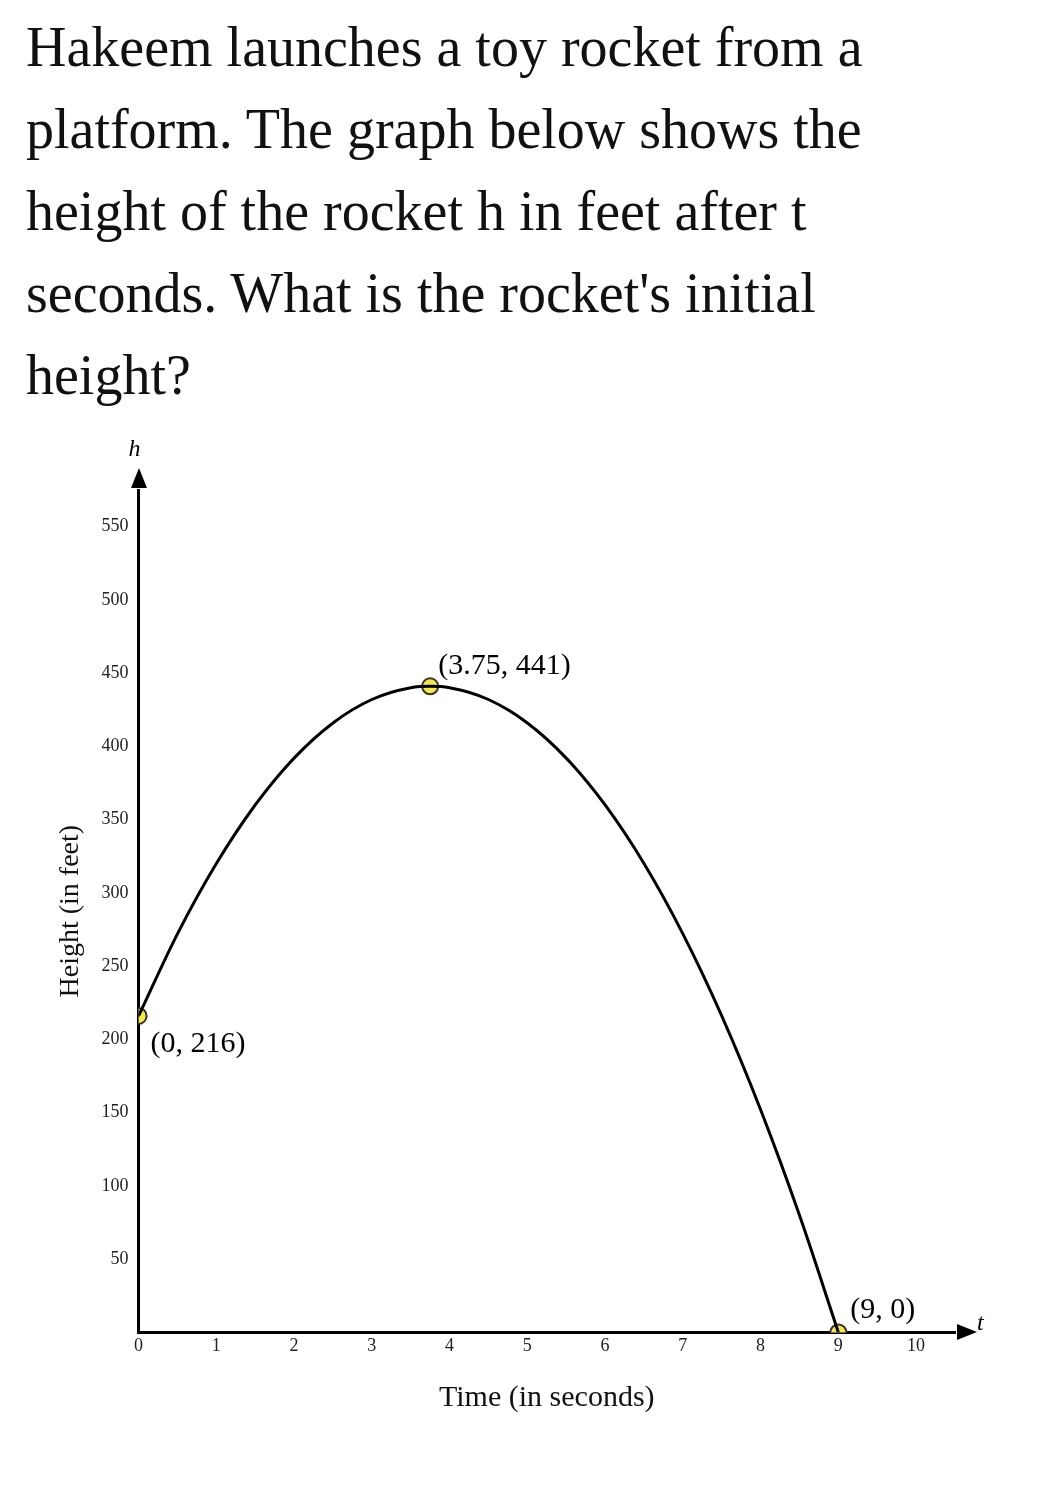  I want to click on y-tick-label: 50, so click(119, 1257).